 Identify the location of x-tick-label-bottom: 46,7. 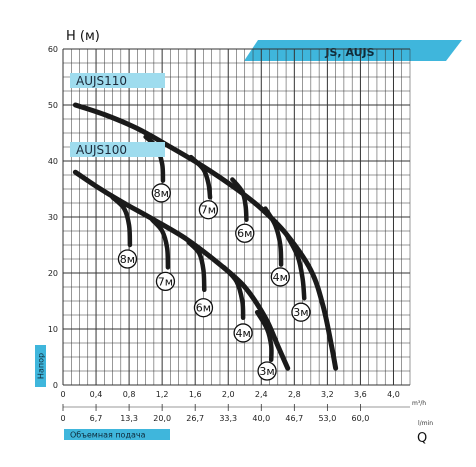
(294, 418).